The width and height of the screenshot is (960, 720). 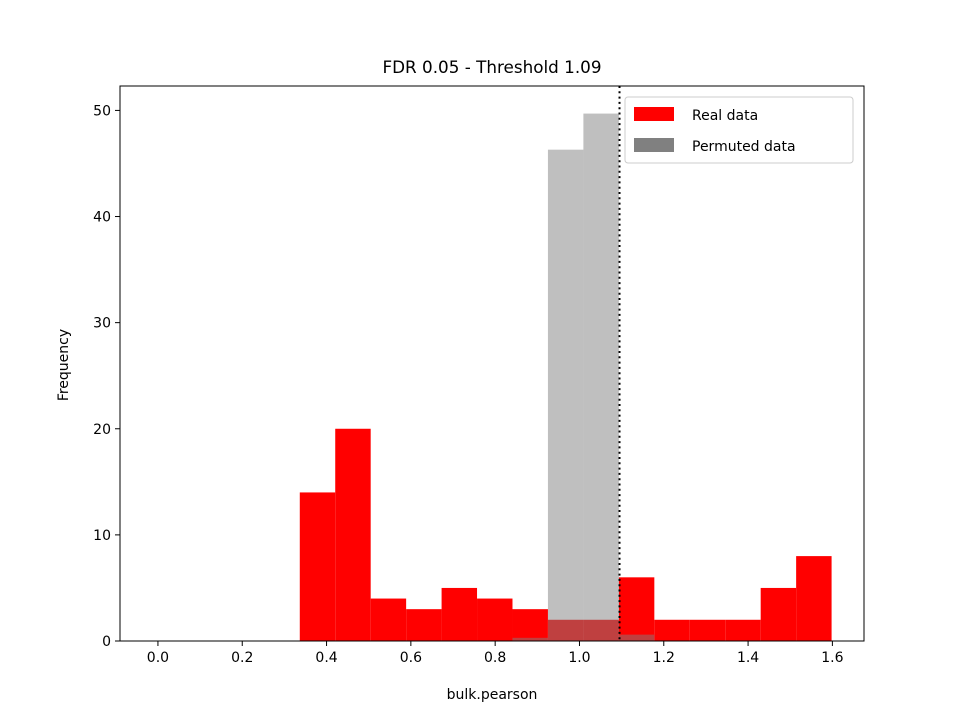 I want to click on y-axis-ticks: 0 10 20 30 40 50, so click(x=106, y=376).